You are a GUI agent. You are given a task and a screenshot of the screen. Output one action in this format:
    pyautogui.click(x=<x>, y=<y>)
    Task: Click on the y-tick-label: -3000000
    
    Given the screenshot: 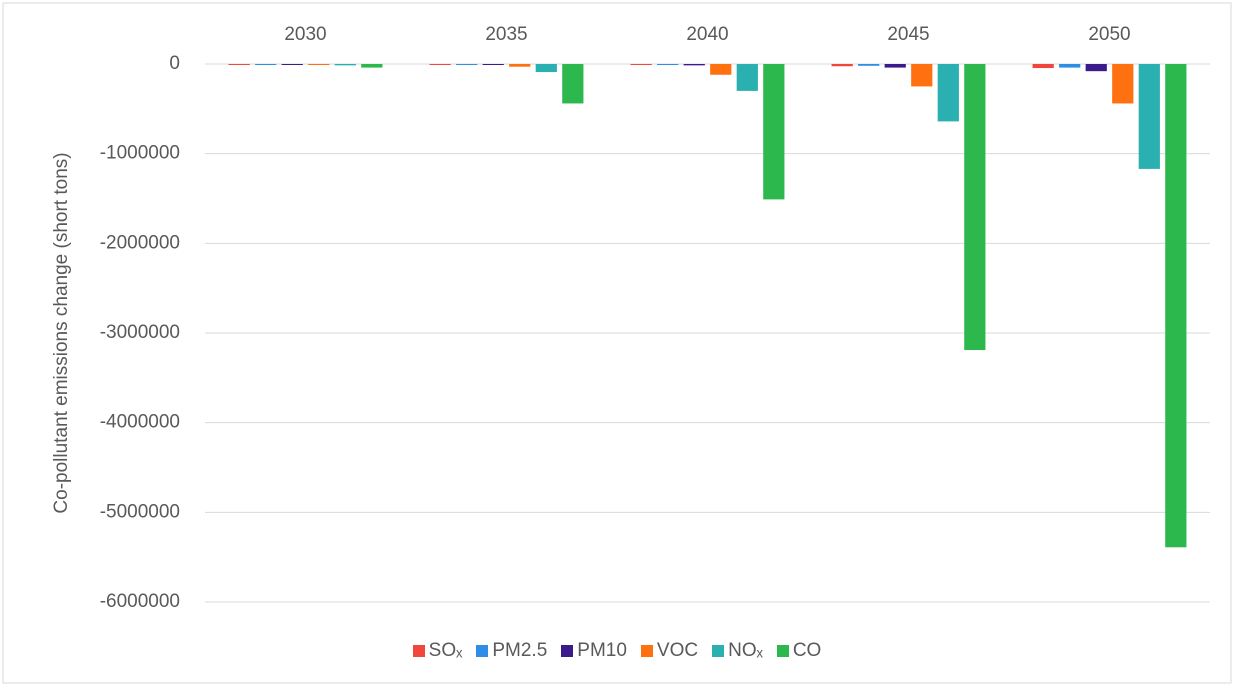 What is the action you would take?
    pyautogui.click(x=140, y=332)
    